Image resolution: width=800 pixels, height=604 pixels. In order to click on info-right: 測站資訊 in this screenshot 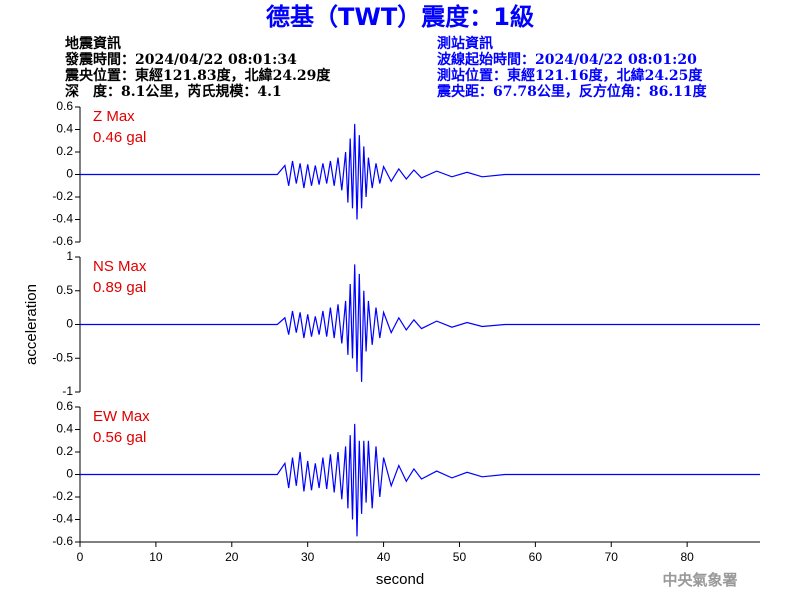, I will do `click(465, 43)`.